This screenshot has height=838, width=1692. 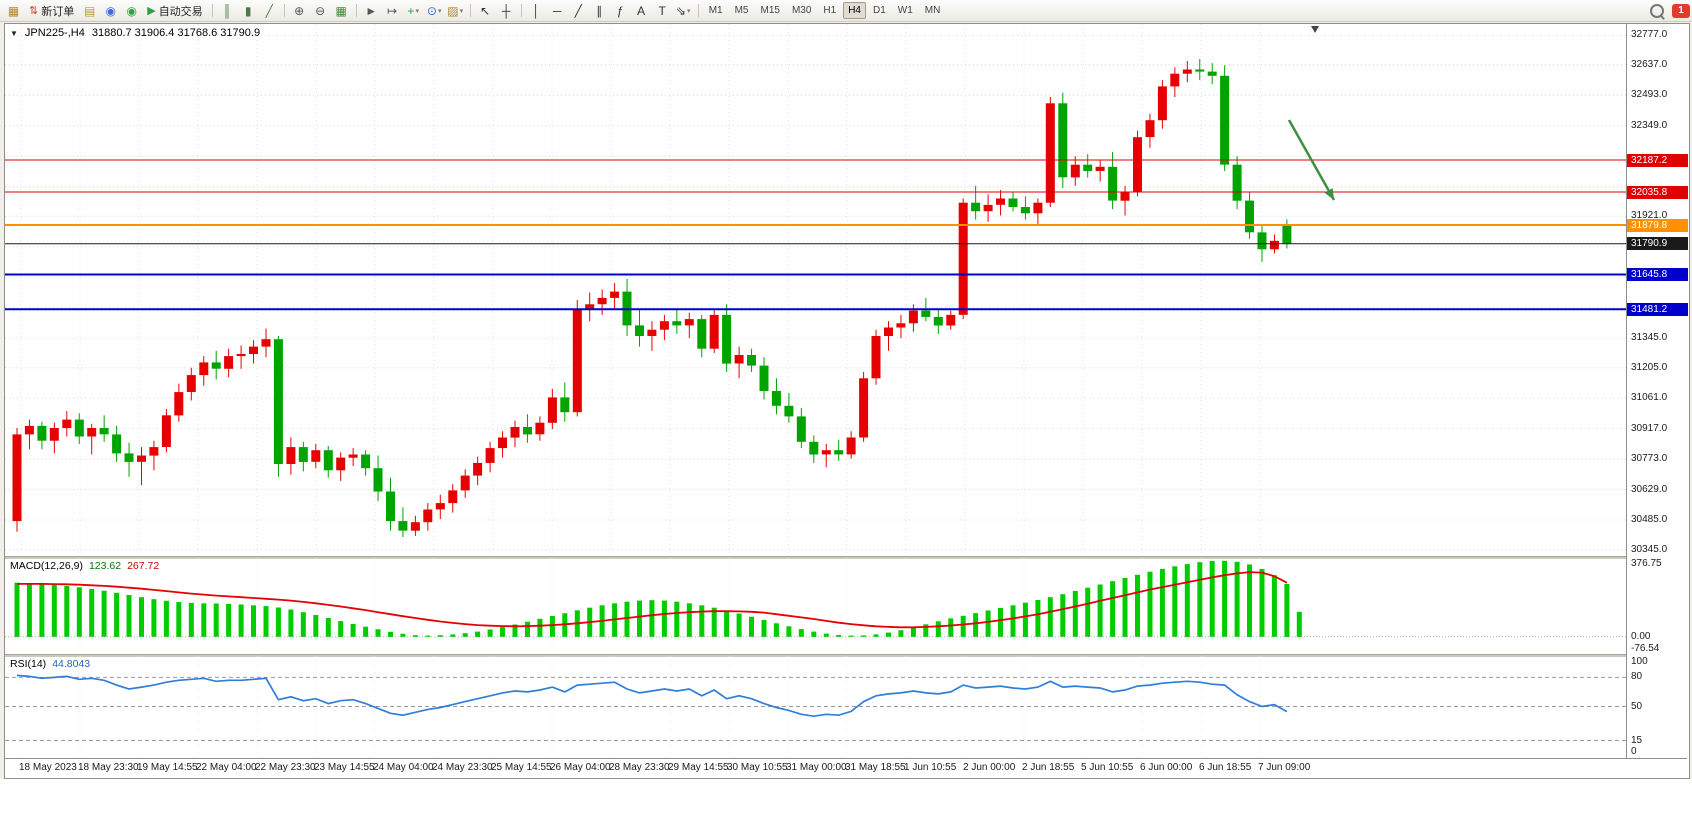 I want to click on periods-dropdown-icon: ▾, so click(x=439, y=11).